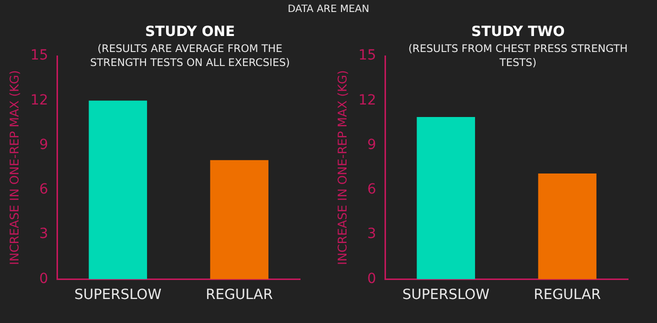 This screenshot has width=657, height=323. What do you see at coordinates (190, 32) in the screenshot?
I see `chart-title: STUDY ONE` at bounding box center [190, 32].